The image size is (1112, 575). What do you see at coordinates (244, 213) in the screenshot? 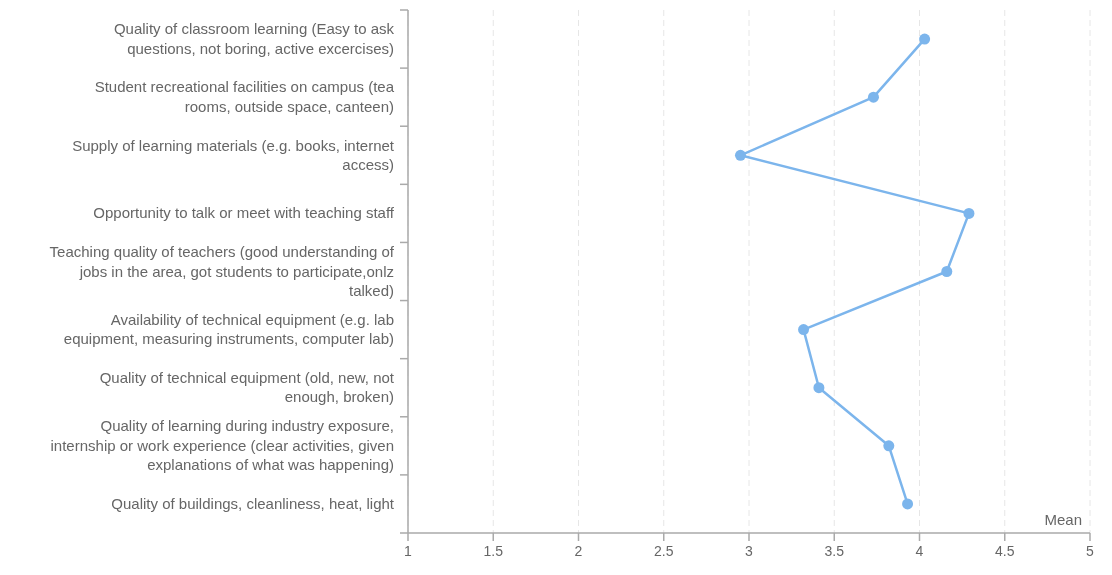
I see `y-tick-label: Opportunity to talk or meet with teaching staff` at bounding box center [244, 213].